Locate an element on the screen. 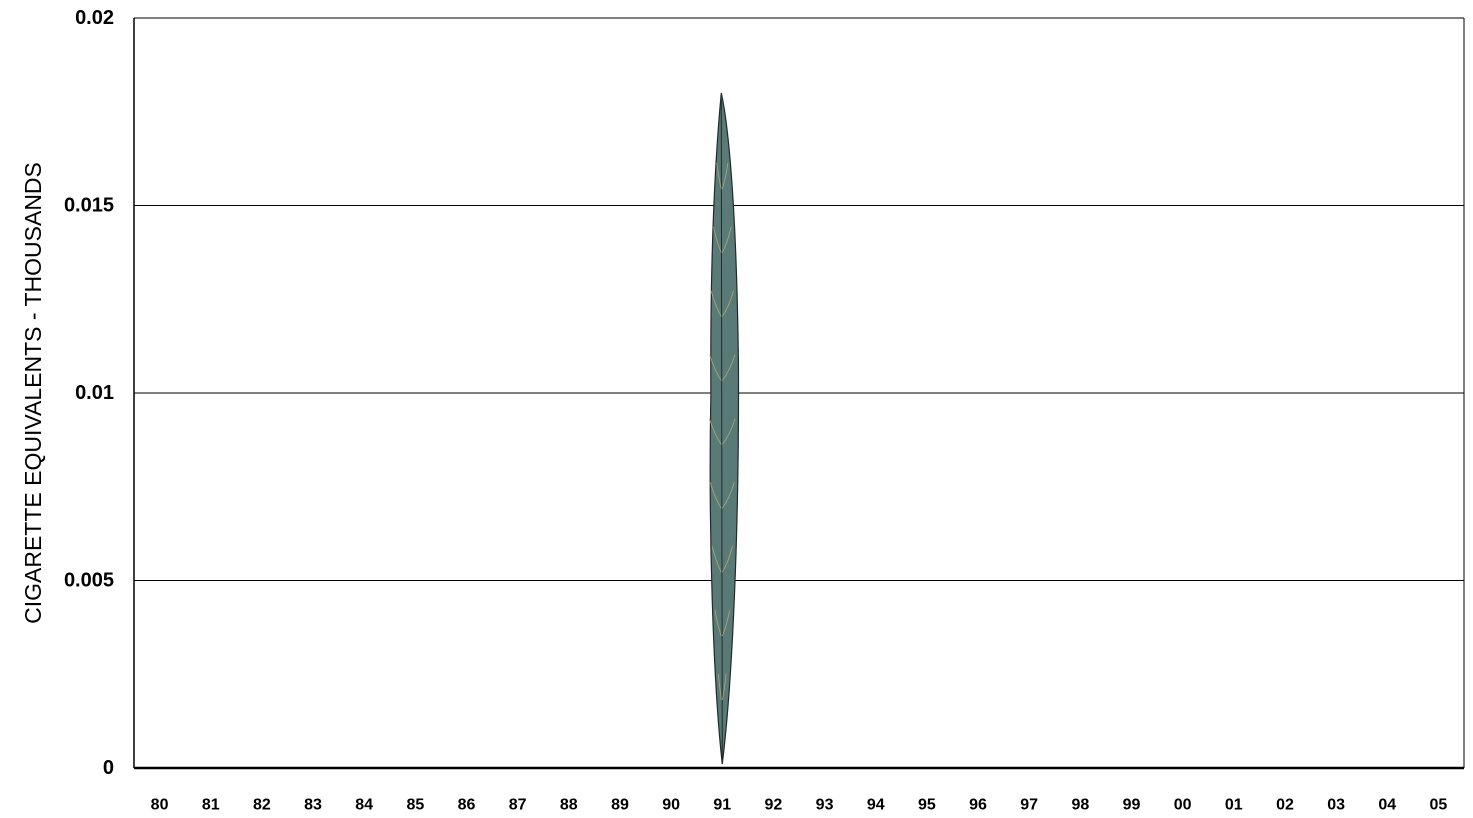 This screenshot has width=1473, height=818. x-tick-label: 81 is located at coordinates (211, 805).